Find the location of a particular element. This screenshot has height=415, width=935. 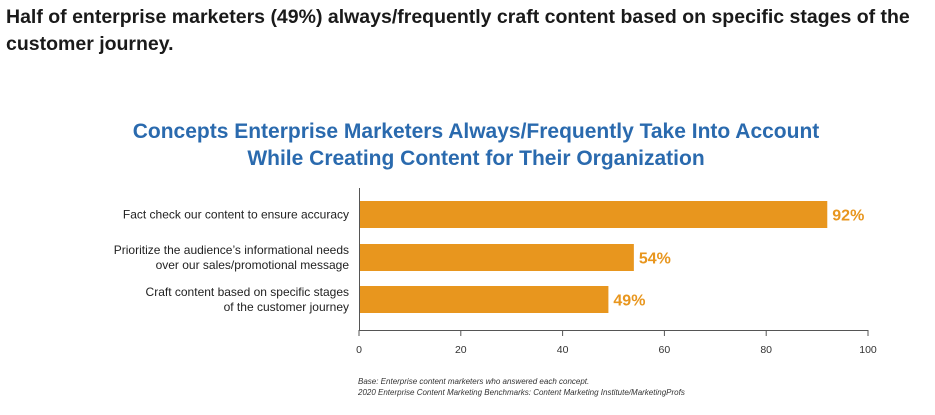

category-label: of the customer journey is located at coordinates (286, 307).